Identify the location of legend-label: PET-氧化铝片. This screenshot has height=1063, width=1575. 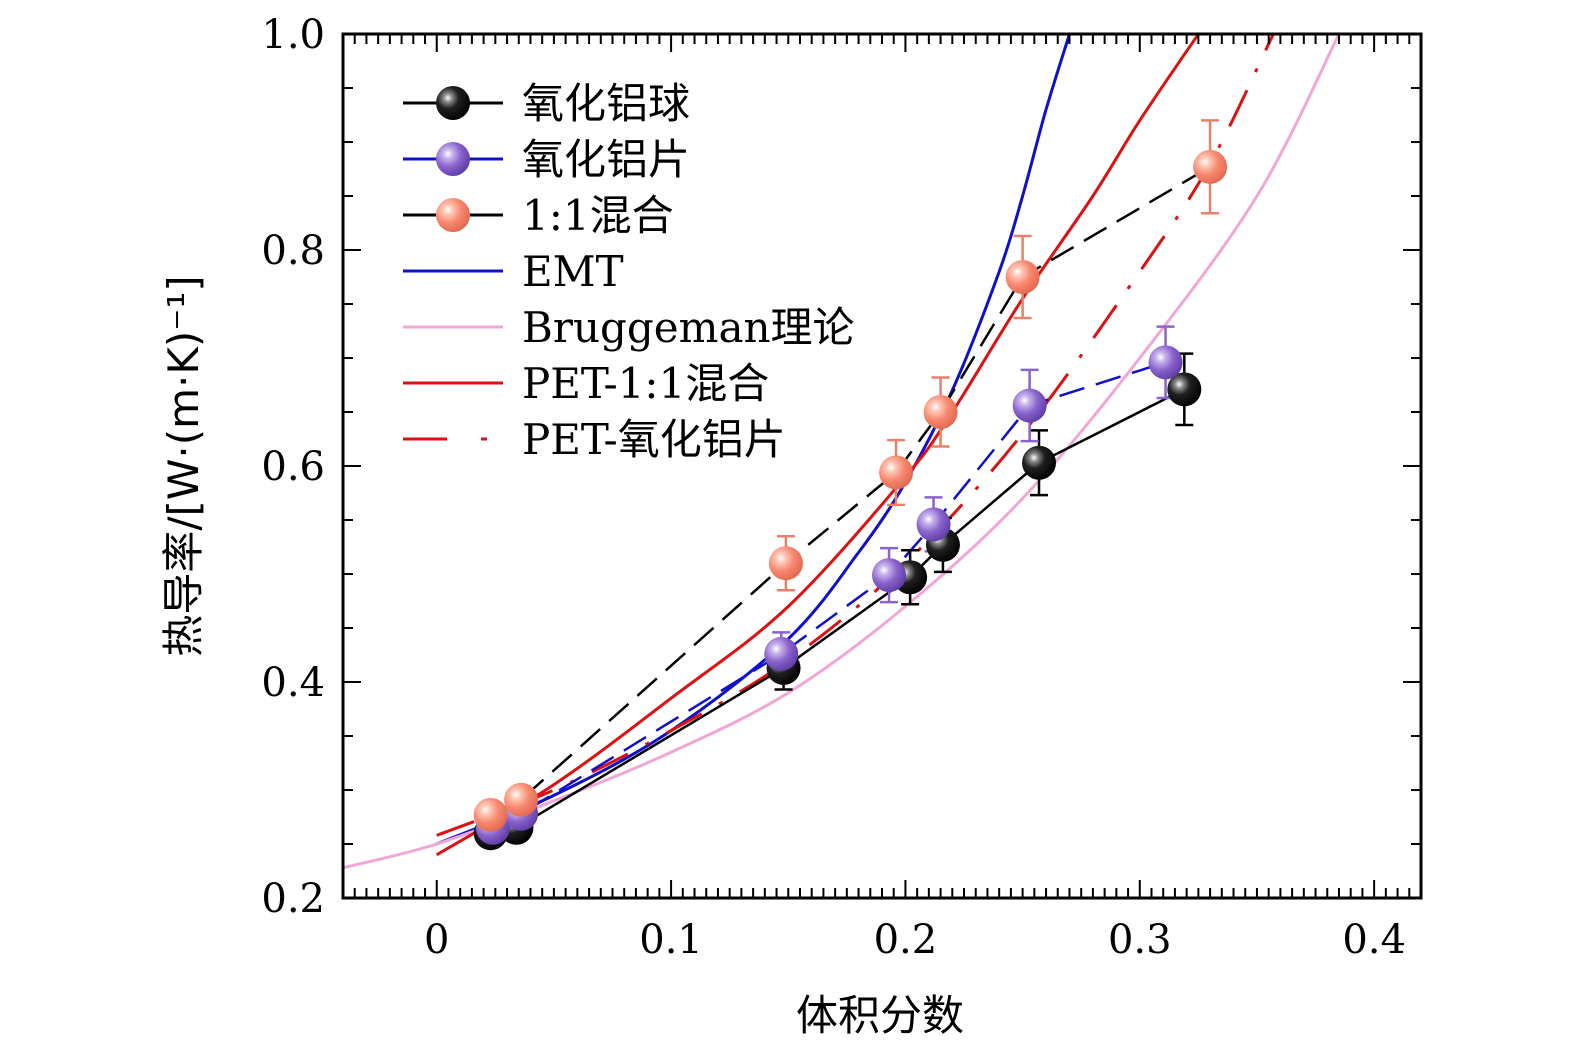
(654, 439).